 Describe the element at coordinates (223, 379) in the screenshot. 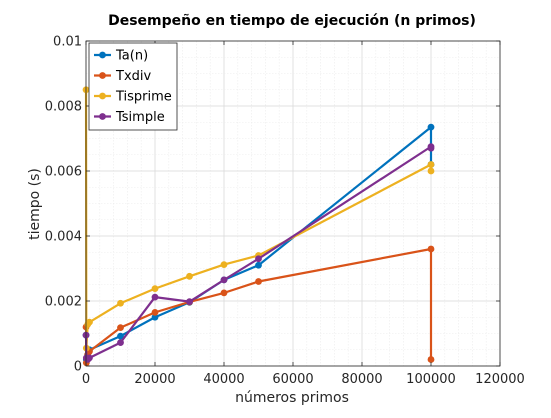

I see `x-tick-label: 40000` at that location.